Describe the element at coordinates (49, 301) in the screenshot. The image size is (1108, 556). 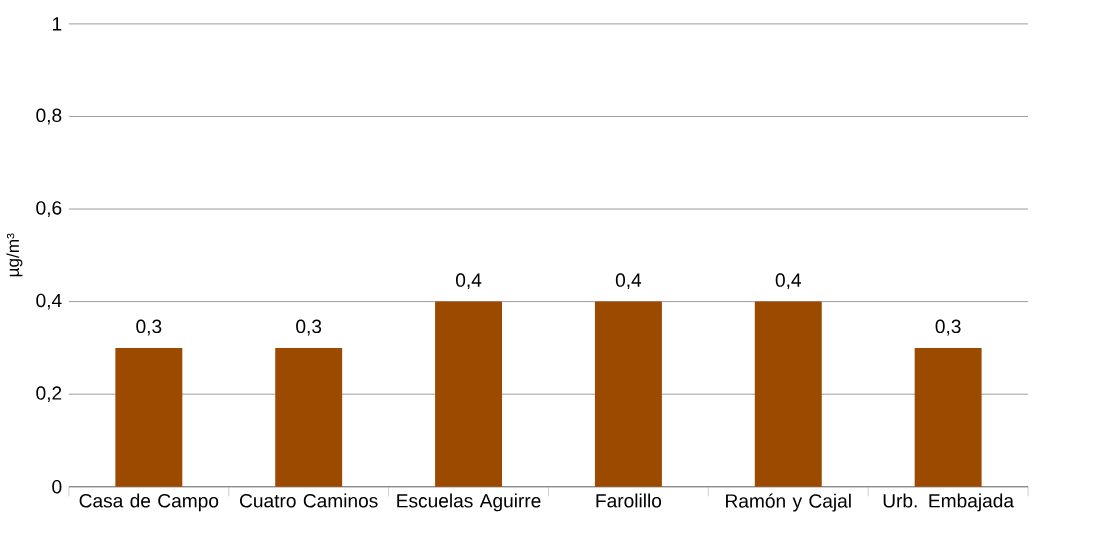
I see `y-tick-label: 0,4` at that location.